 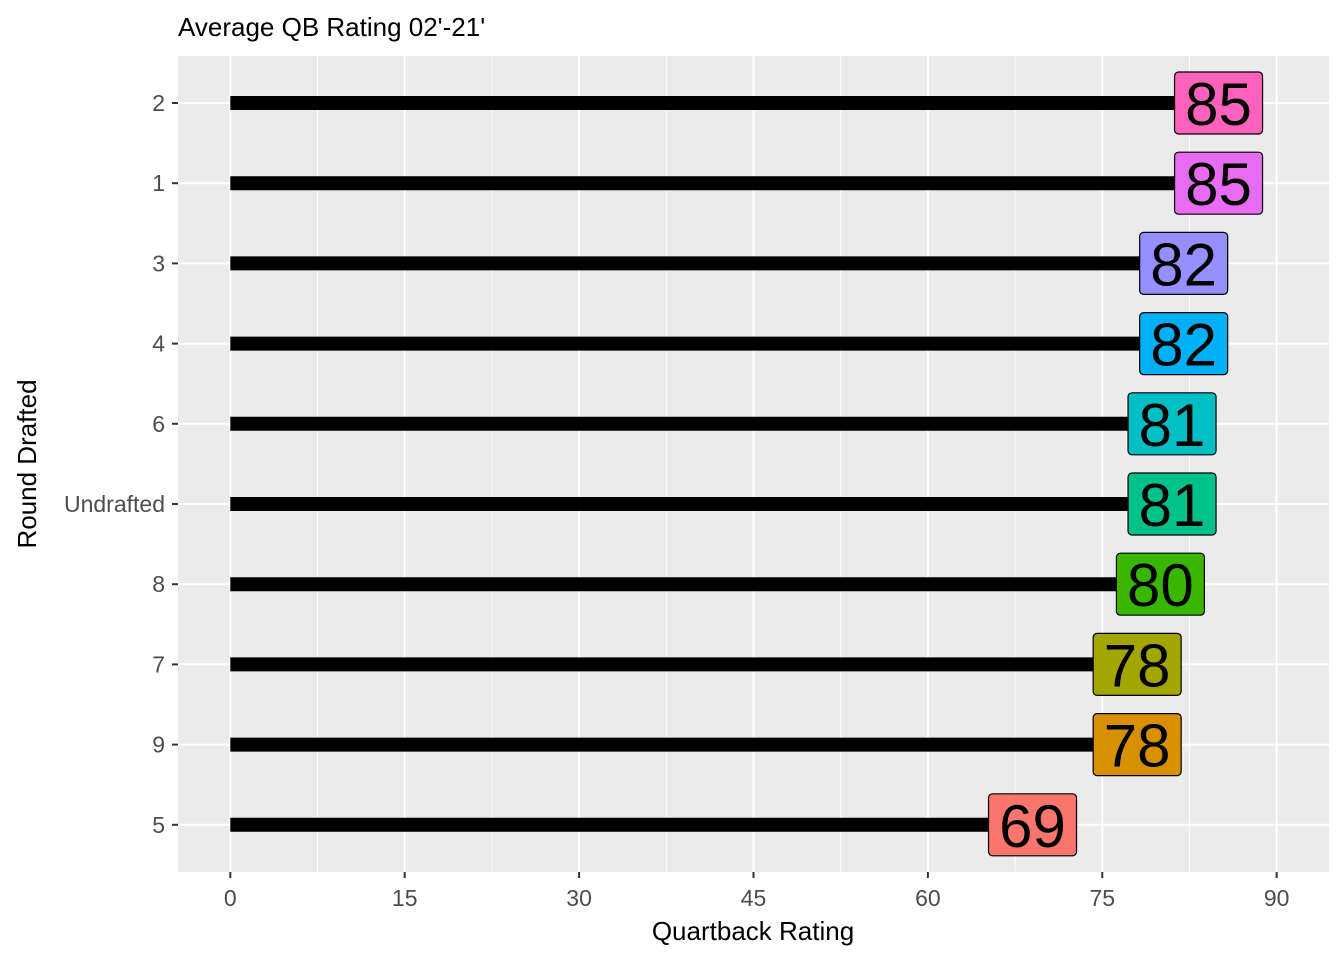 I want to click on value-label: 80, so click(x=1160, y=585).